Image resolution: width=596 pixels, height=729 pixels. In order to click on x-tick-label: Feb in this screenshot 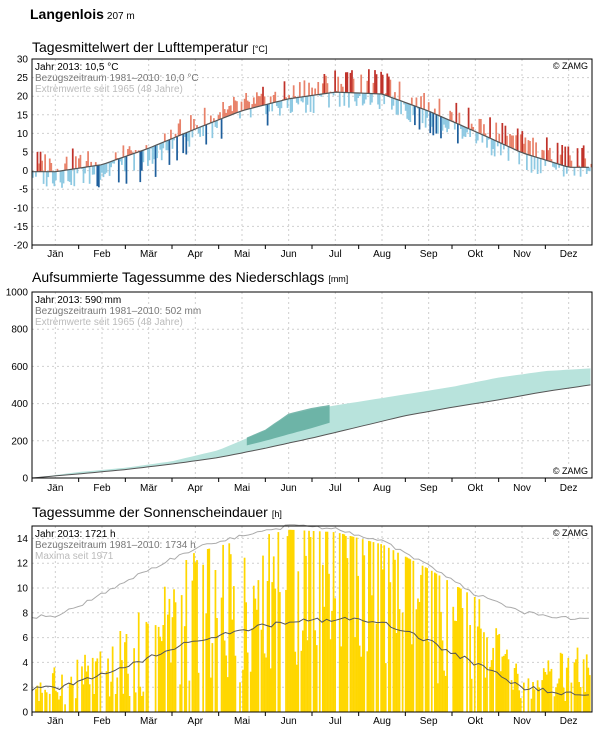, I will do `click(102, 488)`.